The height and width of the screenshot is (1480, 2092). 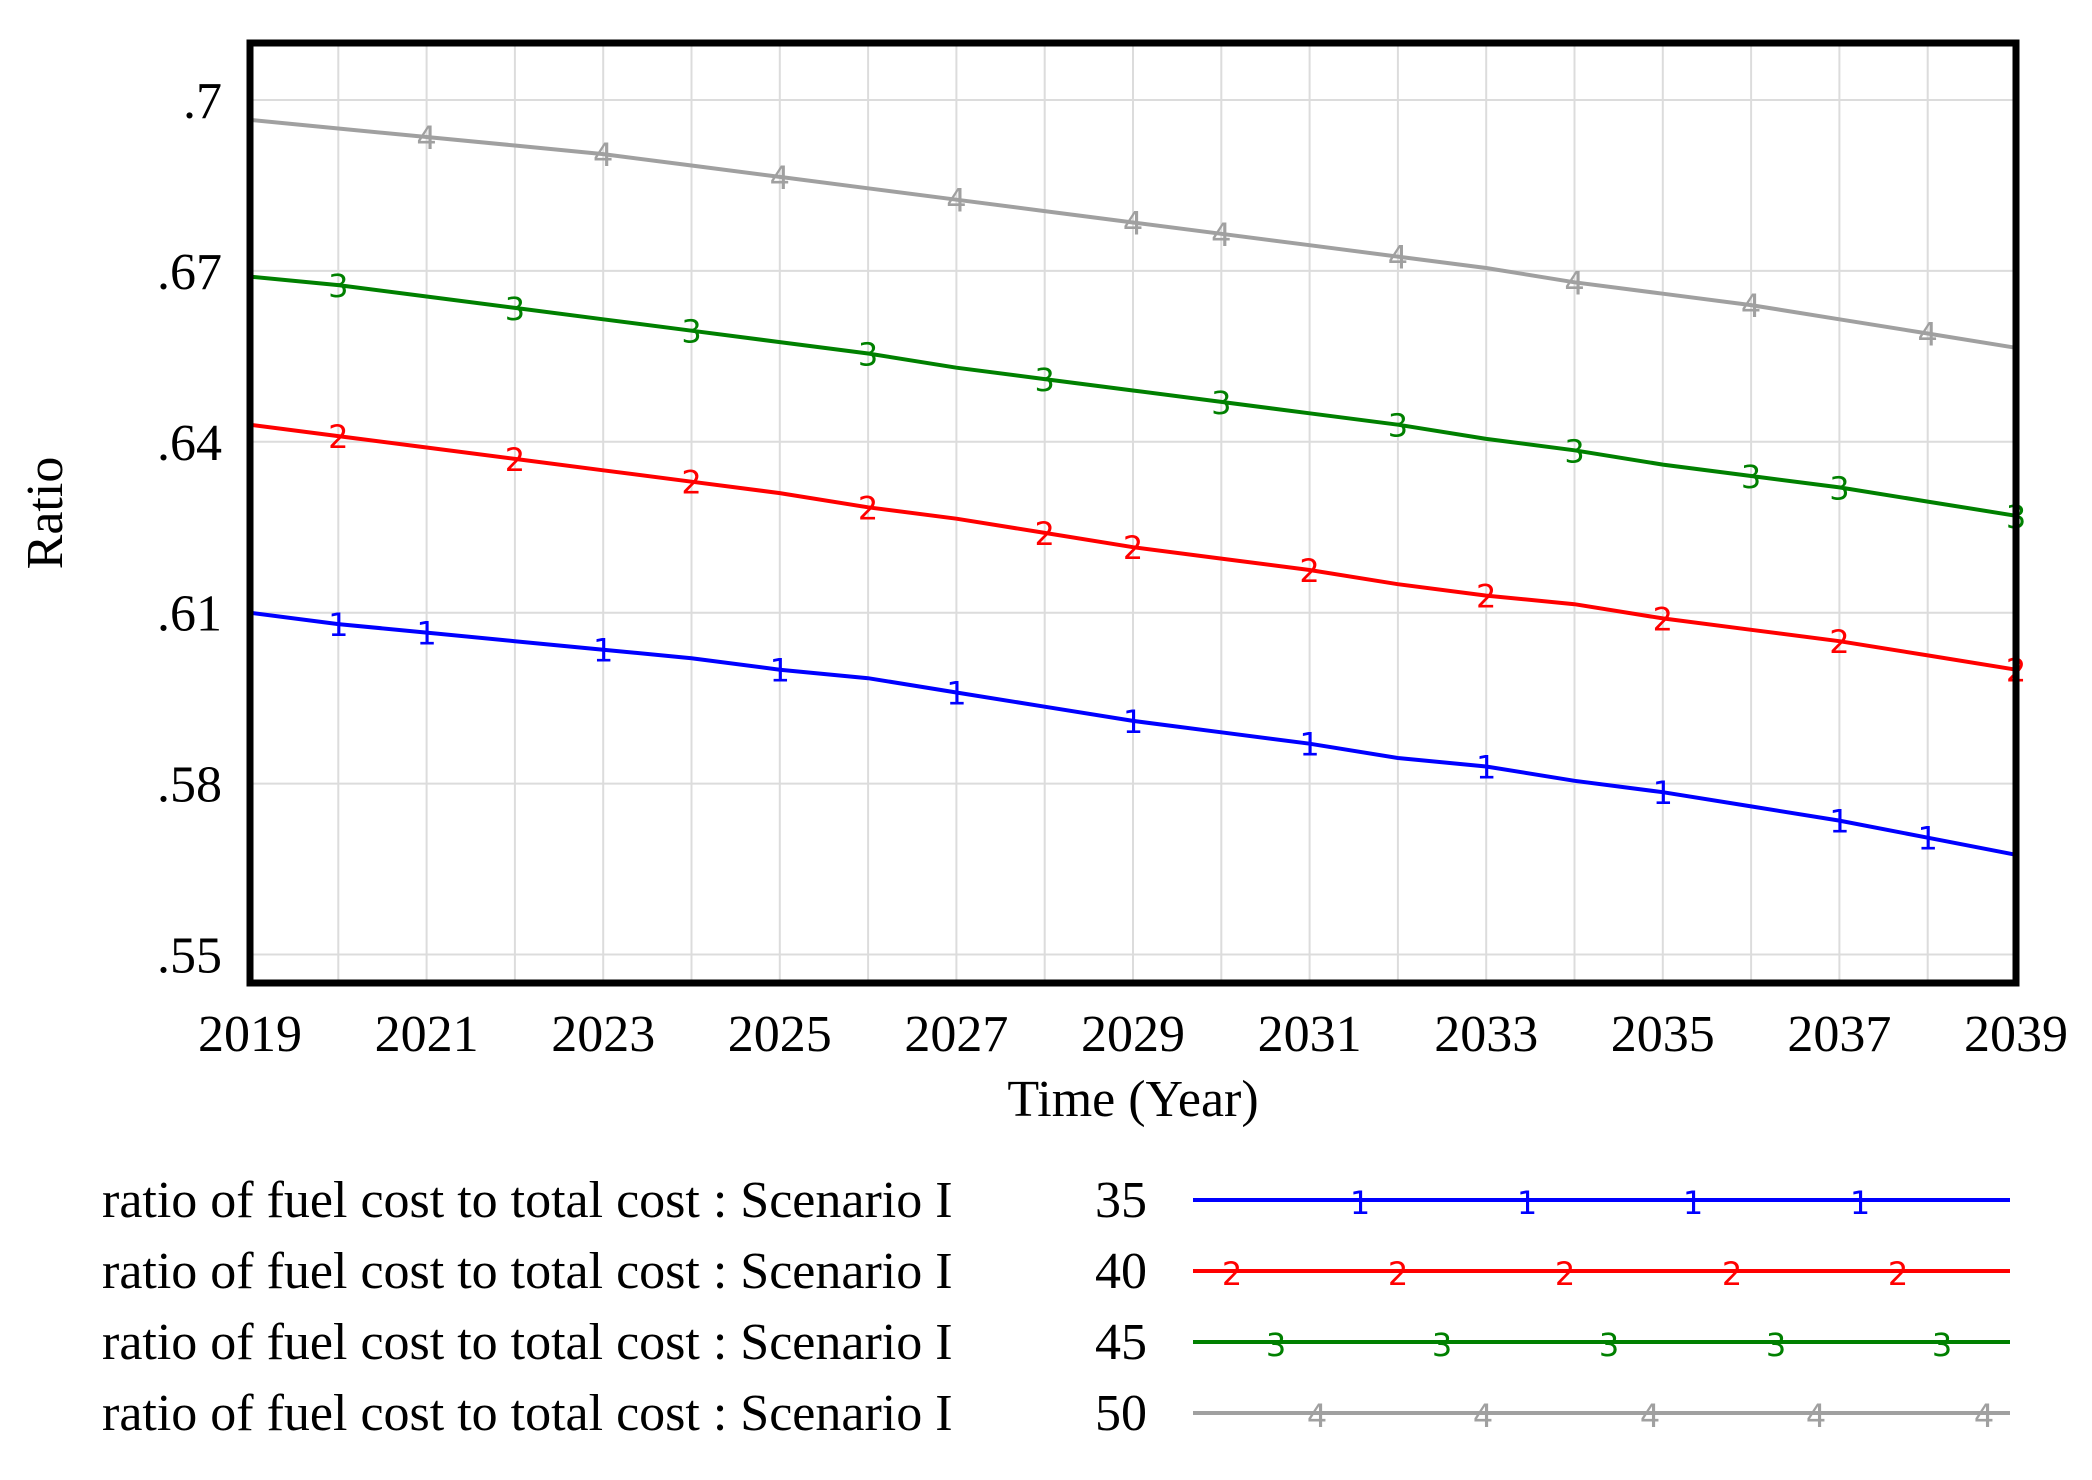 What do you see at coordinates (1310, 1034) in the screenshot?
I see `x-tick-label: 2031` at bounding box center [1310, 1034].